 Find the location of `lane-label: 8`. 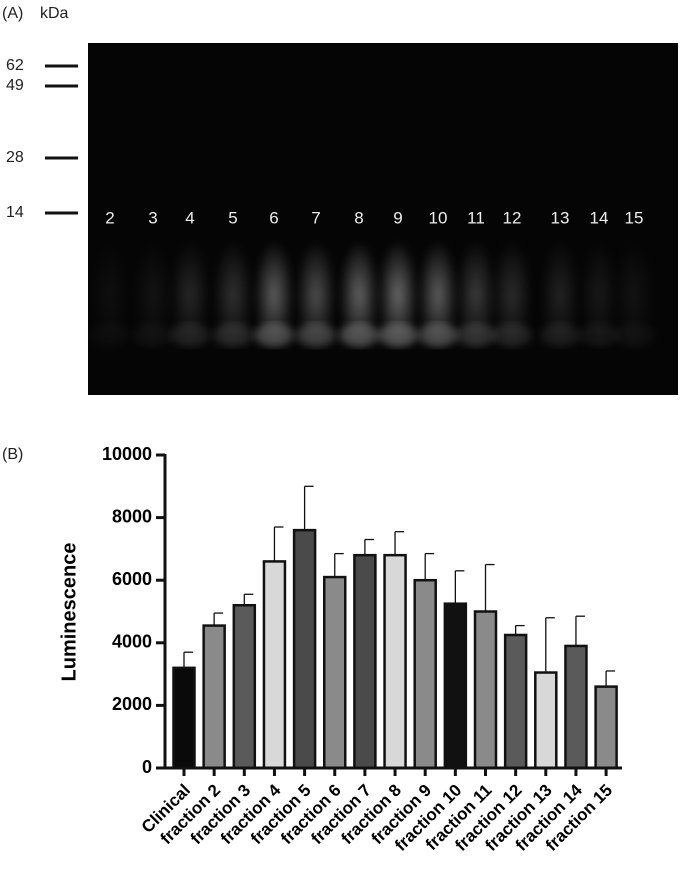

lane-label: 8 is located at coordinates (358, 217).